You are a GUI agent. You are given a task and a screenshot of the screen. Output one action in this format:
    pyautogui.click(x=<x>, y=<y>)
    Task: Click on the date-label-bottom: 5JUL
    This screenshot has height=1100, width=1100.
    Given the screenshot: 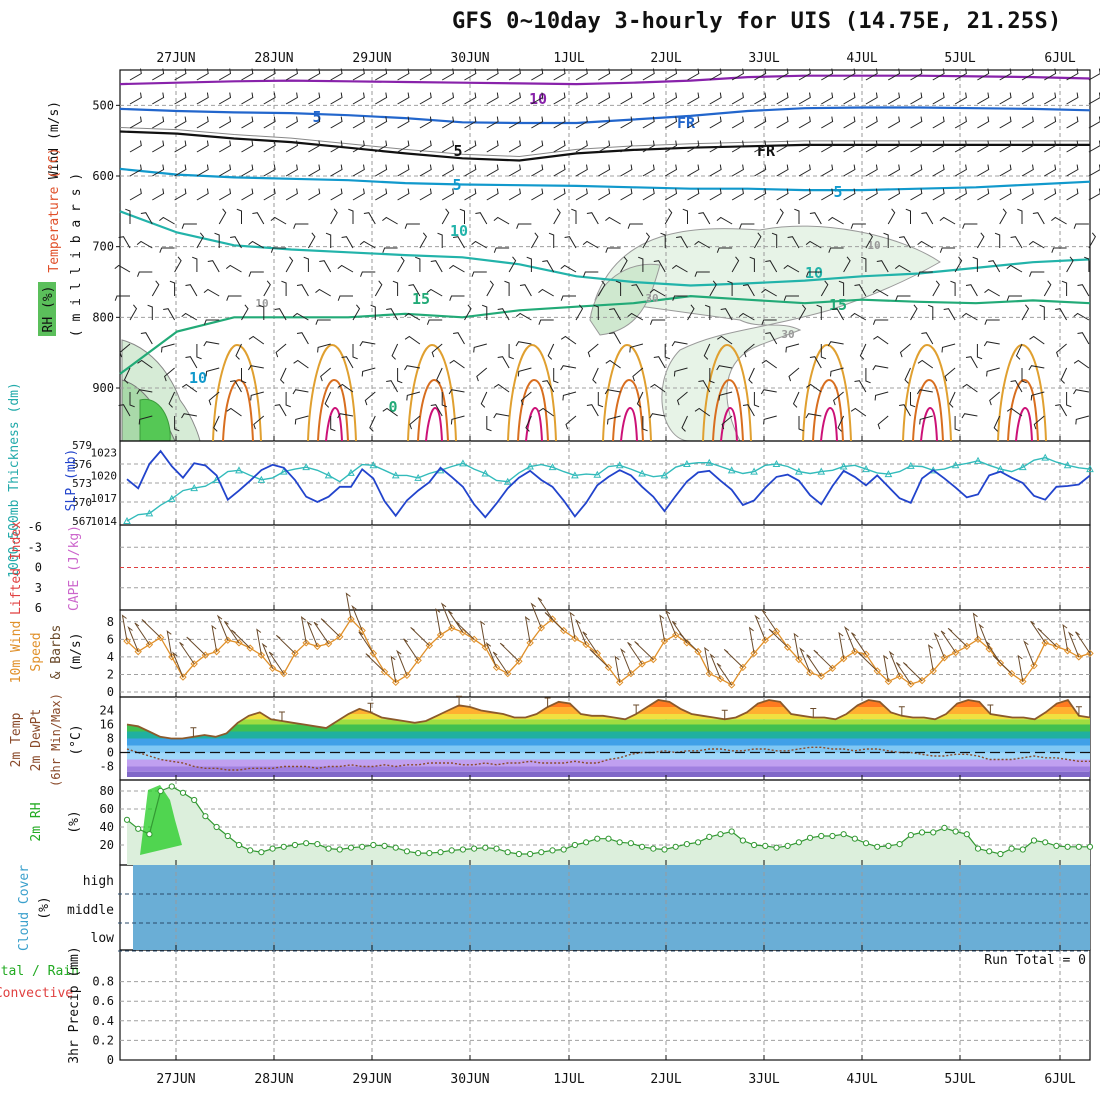 What is the action you would take?
    pyautogui.click(x=959, y=1079)
    